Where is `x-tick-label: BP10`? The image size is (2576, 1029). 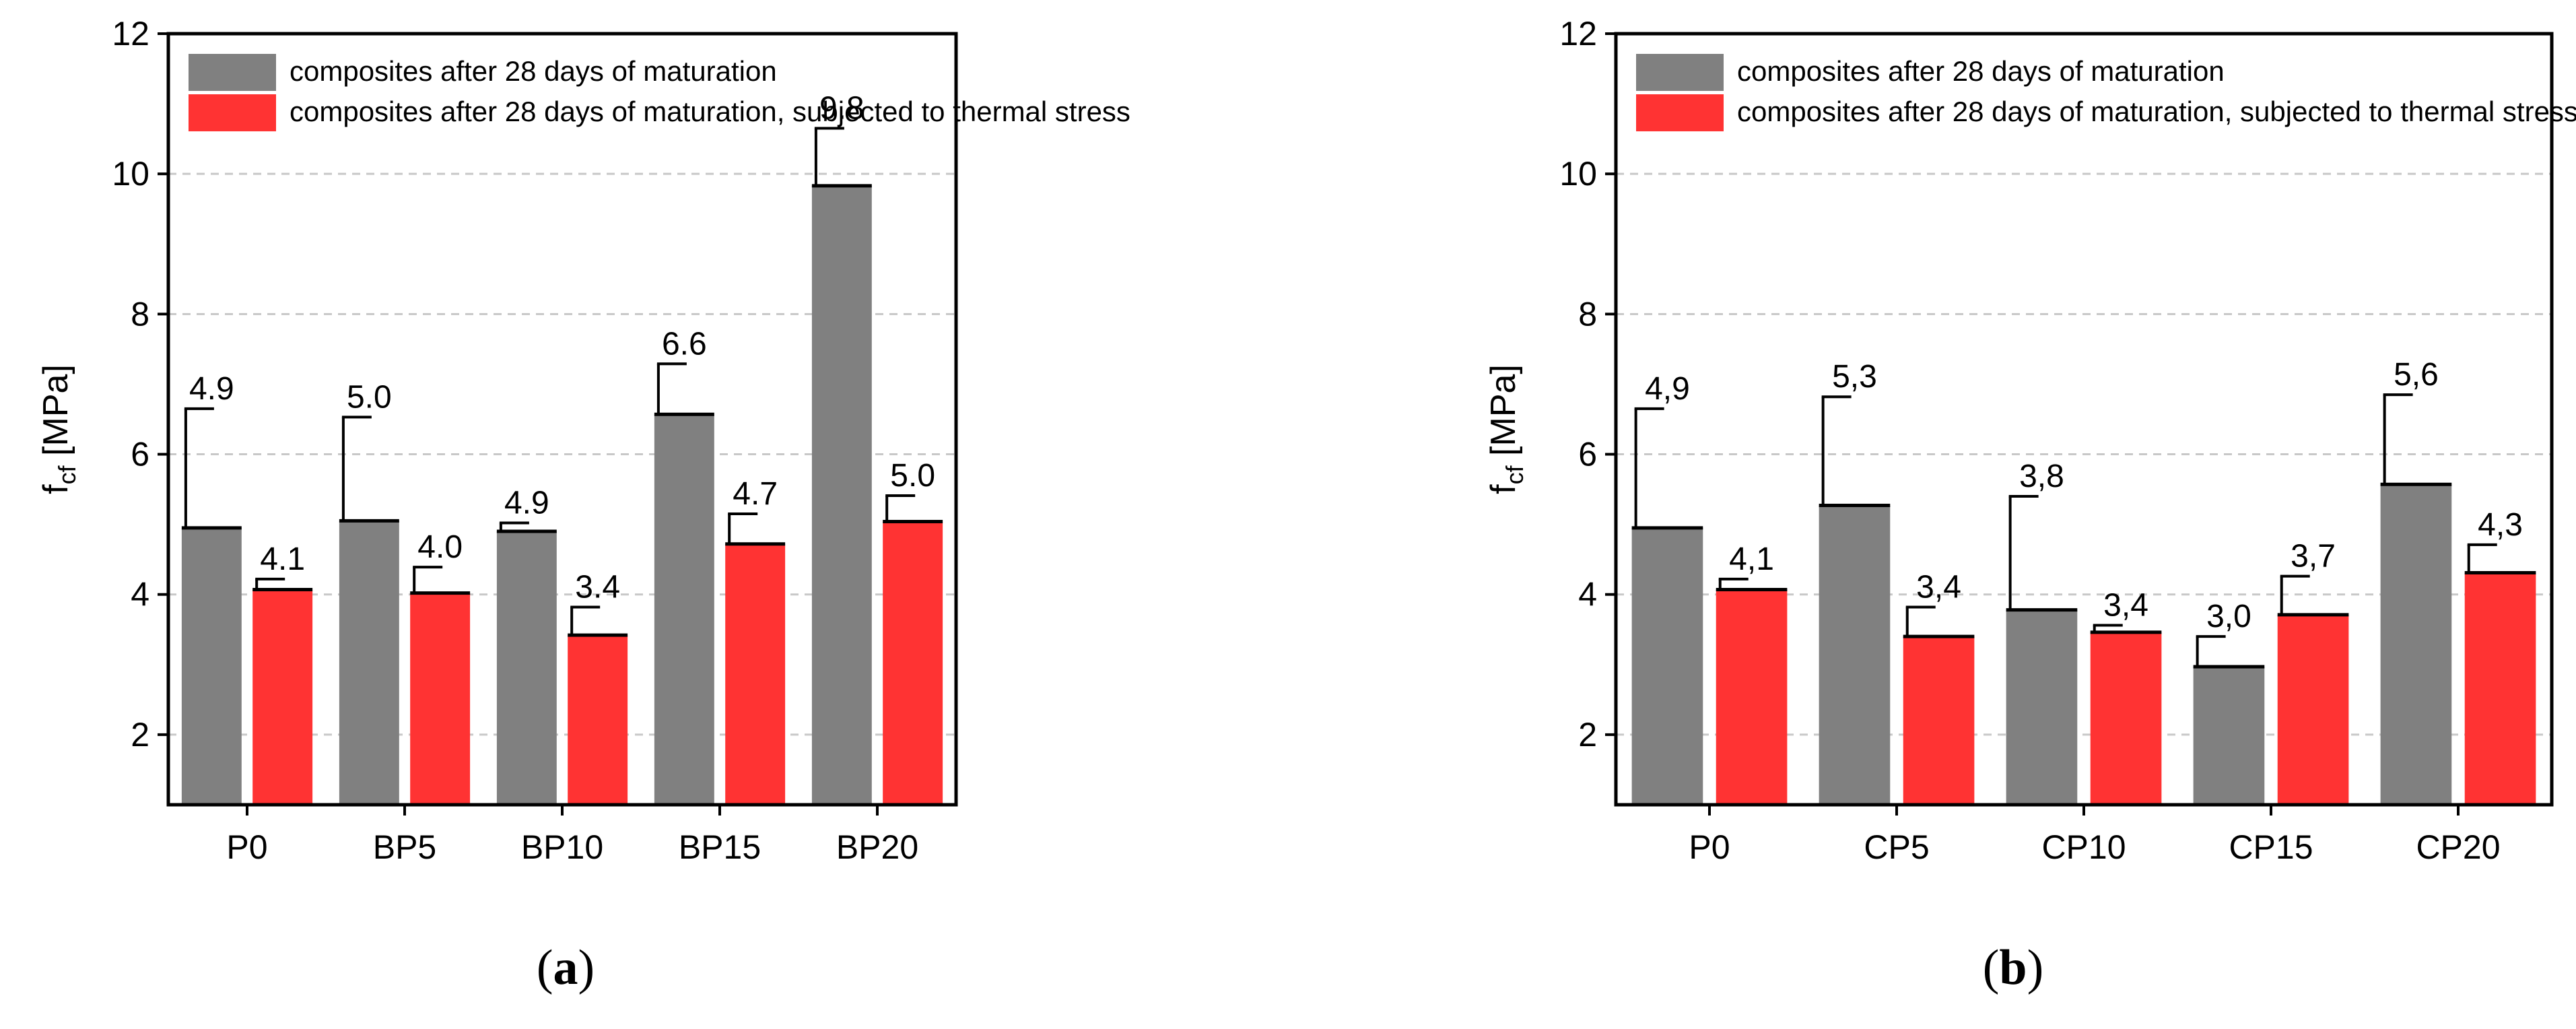
x-tick-label: BP10 is located at coordinates (562, 847).